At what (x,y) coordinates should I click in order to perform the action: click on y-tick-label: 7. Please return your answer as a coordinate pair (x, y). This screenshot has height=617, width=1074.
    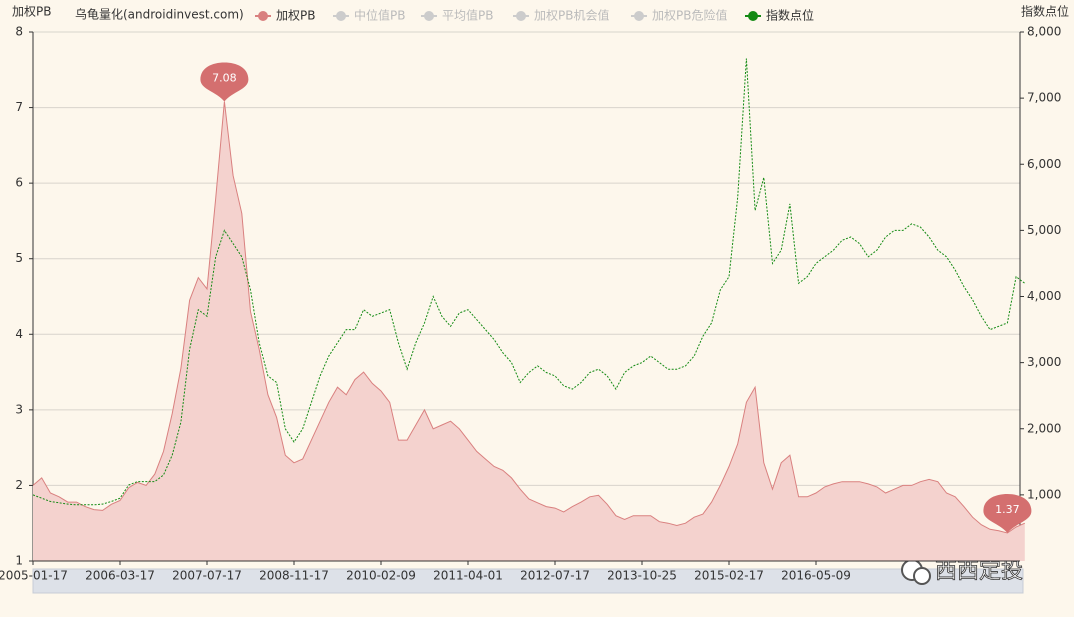
    Looking at the image, I should click on (19, 107).